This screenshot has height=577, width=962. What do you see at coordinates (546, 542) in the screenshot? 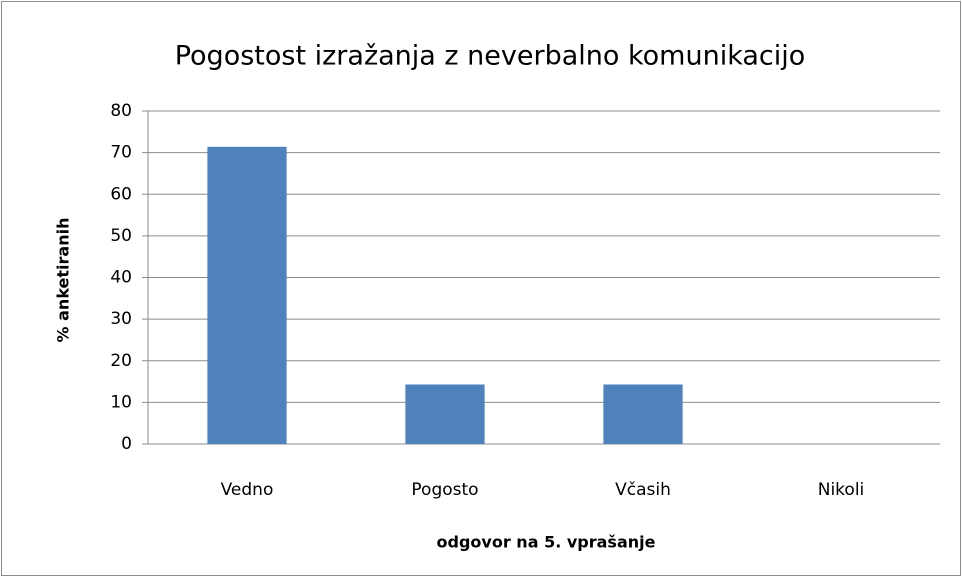
I see `x-axis-label: odgovor na 5. vprašanje` at bounding box center [546, 542].